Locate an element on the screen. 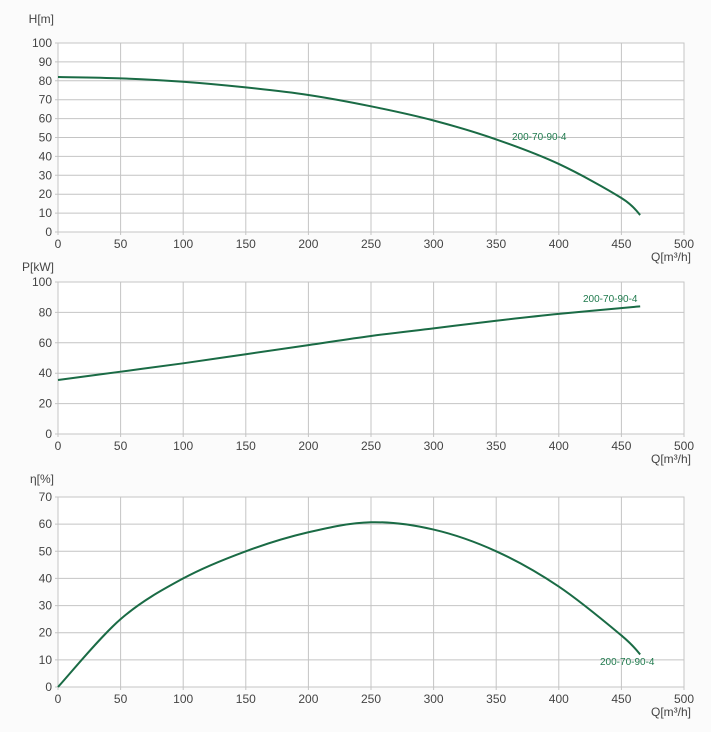  y-axis-label: P[kW] is located at coordinates (38, 267).